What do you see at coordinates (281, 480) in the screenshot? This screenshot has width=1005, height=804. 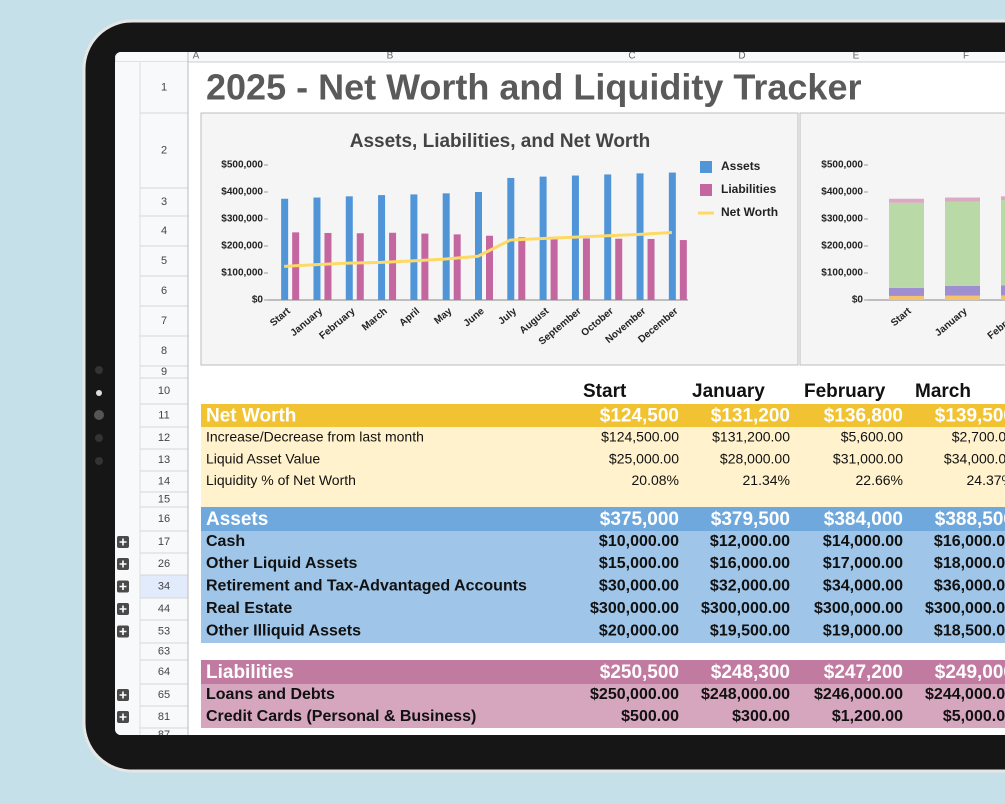 I see `row-label: Liquidity % of Net Worth` at bounding box center [281, 480].